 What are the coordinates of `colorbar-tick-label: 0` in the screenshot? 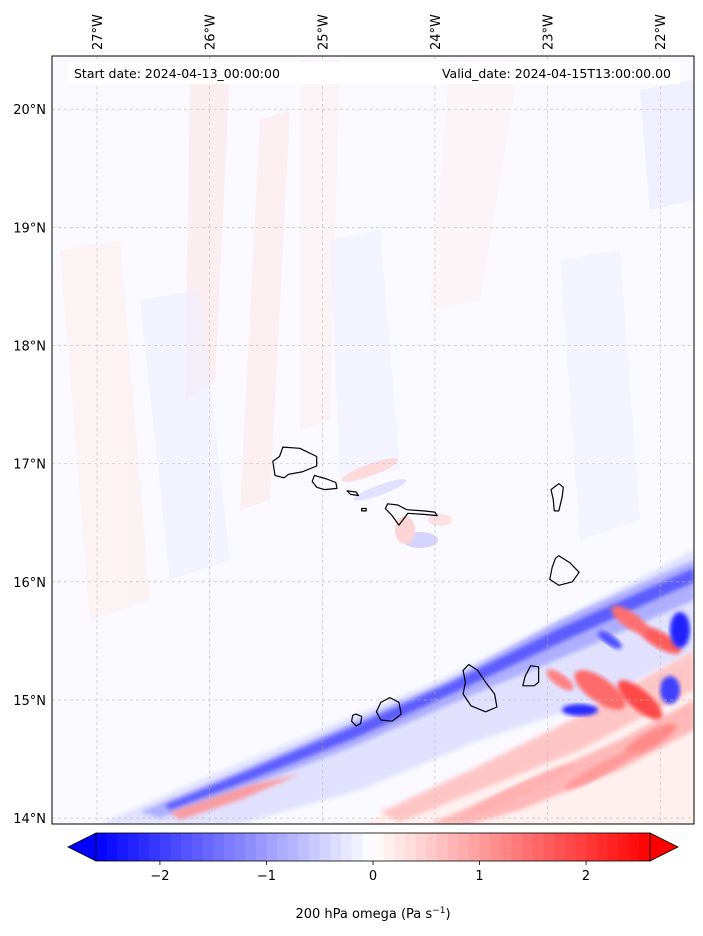 It's located at (373, 876).